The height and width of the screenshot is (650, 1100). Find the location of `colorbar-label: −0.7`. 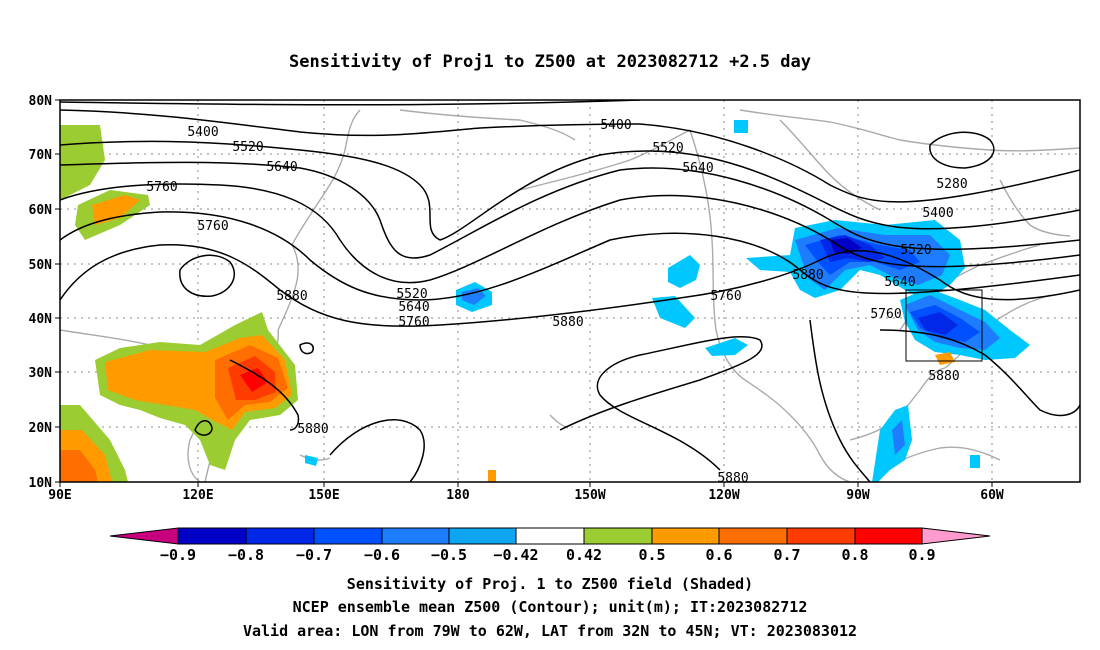

colorbar-label: −0.7 is located at coordinates (314, 555).